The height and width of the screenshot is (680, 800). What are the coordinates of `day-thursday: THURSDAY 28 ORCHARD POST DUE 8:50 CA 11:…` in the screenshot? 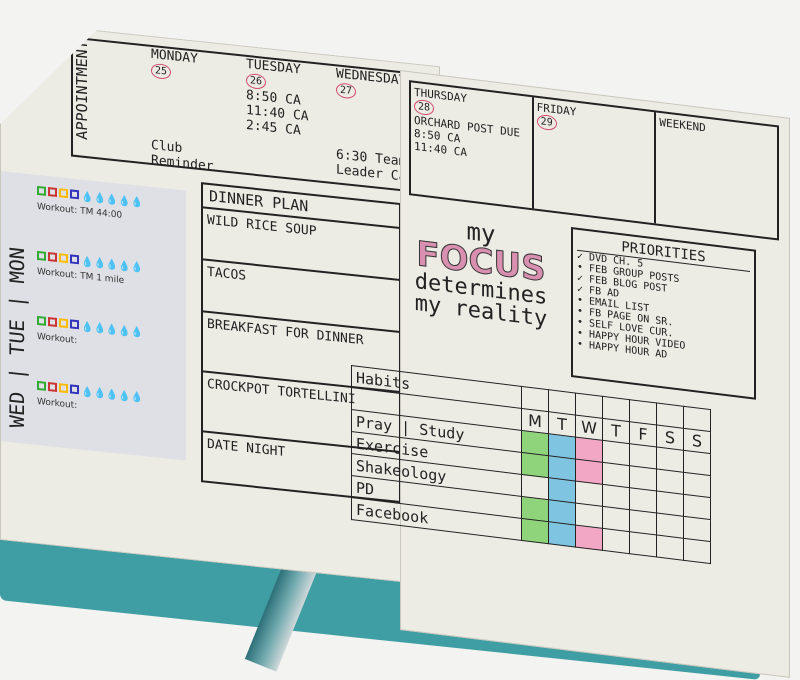 It's located at (472, 145).